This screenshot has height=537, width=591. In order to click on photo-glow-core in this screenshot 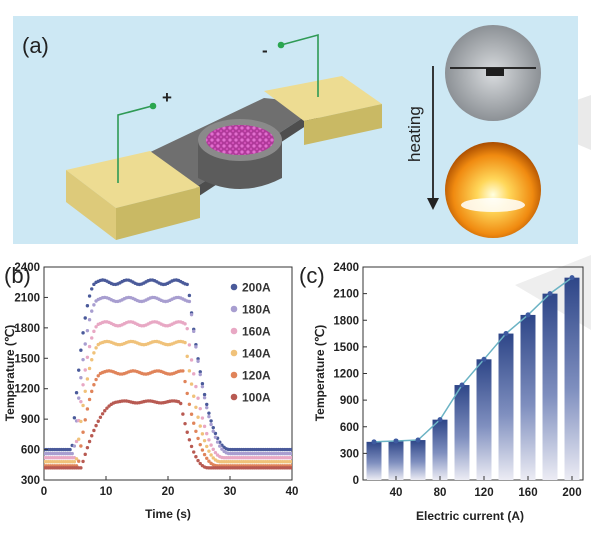, I will do `click(493, 205)`.